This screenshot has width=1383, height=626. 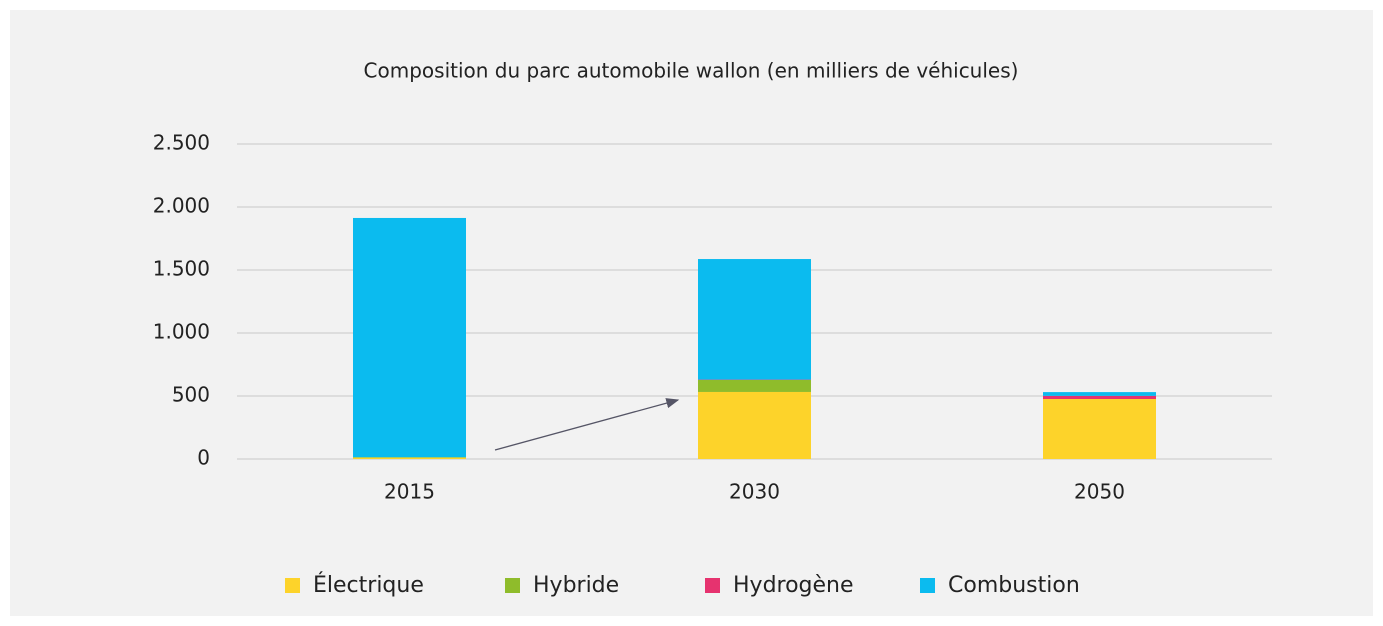 What do you see at coordinates (181, 332) in the screenshot?
I see `y-tick-label: 1.000` at bounding box center [181, 332].